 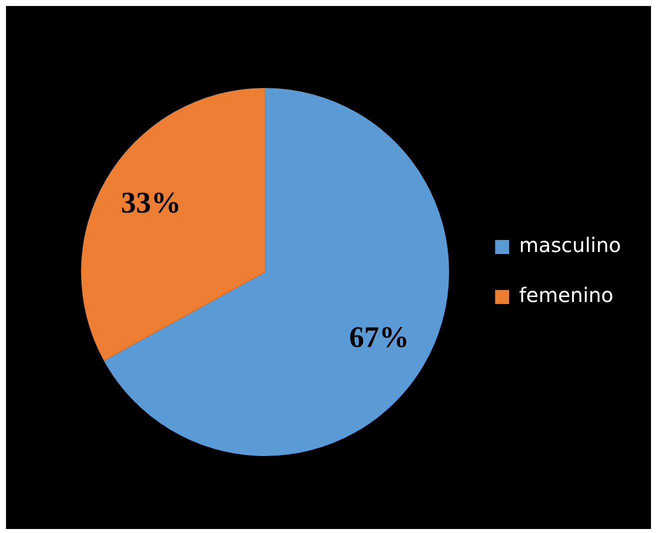 What do you see at coordinates (379, 337) in the screenshot?
I see `data-label: 67%` at bounding box center [379, 337].